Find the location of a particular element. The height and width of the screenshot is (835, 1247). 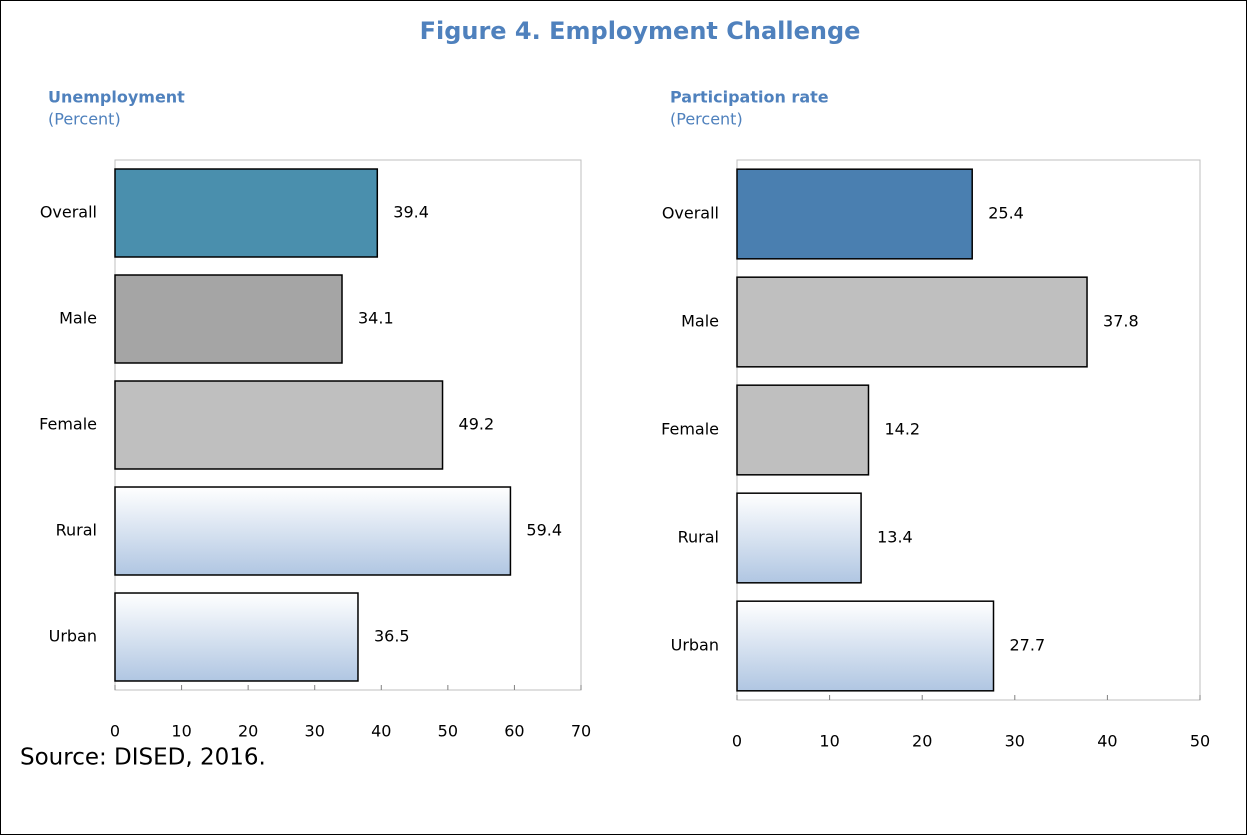

x-tick-label: 70 is located at coordinates (581, 731).